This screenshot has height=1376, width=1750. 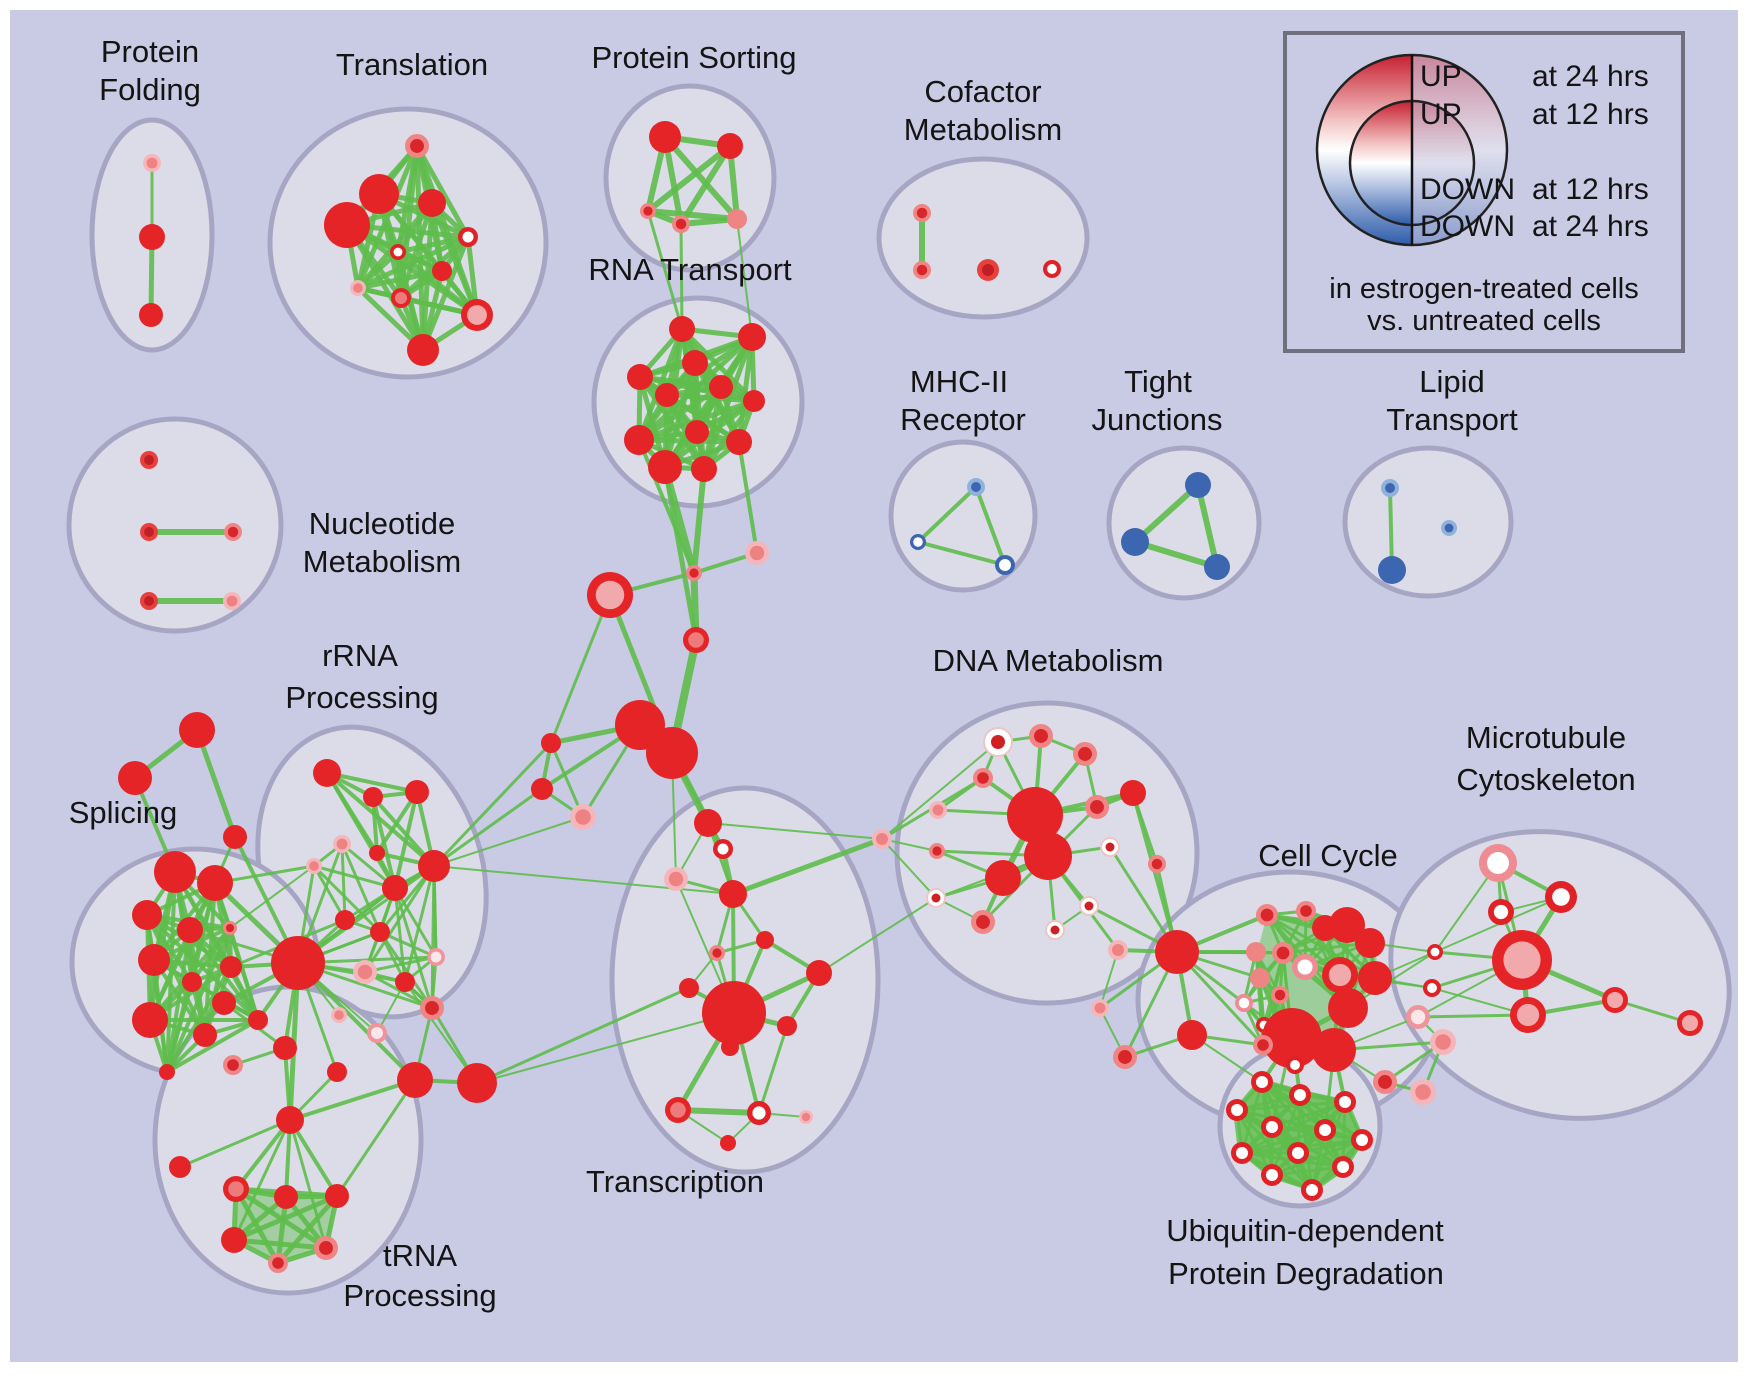 What do you see at coordinates (1459, 150) in the screenshot?
I see `legend-faded-half` at bounding box center [1459, 150].